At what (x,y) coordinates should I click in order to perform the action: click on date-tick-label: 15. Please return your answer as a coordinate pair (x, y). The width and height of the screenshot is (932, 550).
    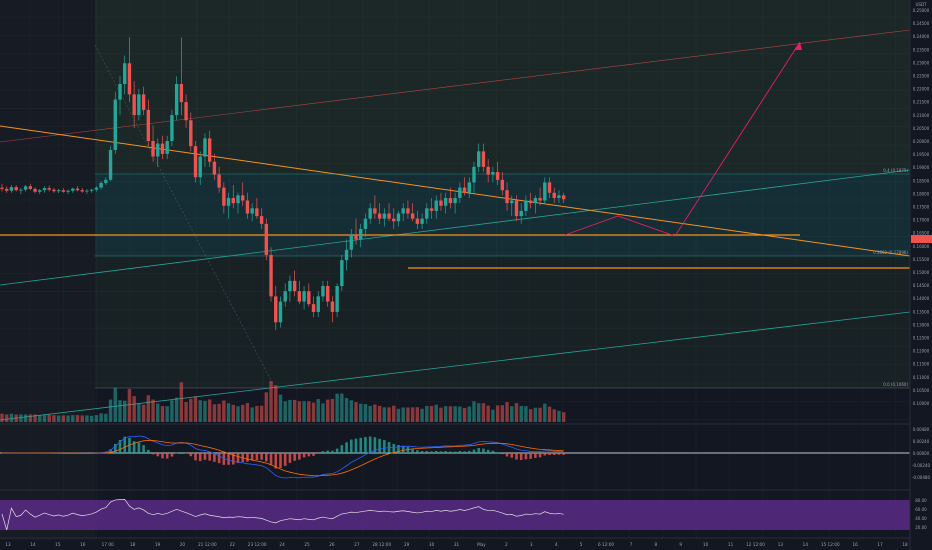
    Looking at the image, I should click on (58, 544).